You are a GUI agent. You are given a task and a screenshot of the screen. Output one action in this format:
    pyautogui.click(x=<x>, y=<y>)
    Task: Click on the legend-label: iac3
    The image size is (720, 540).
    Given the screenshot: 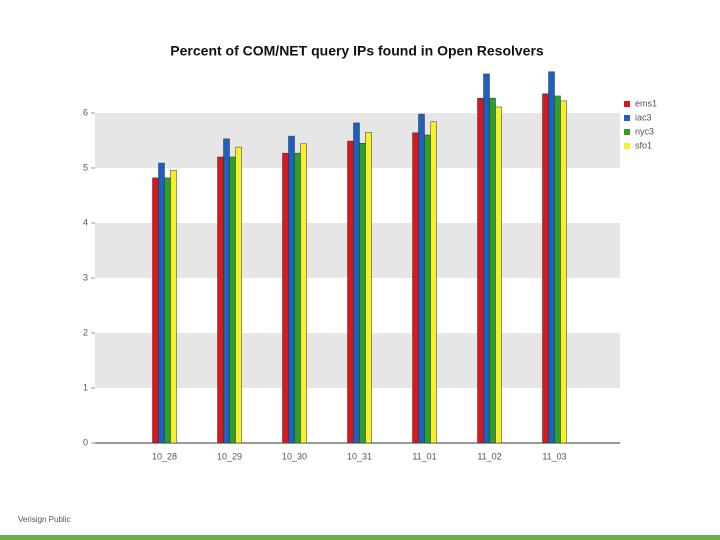 What is the action you would take?
    pyautogui.click(x=643, y=117)
    